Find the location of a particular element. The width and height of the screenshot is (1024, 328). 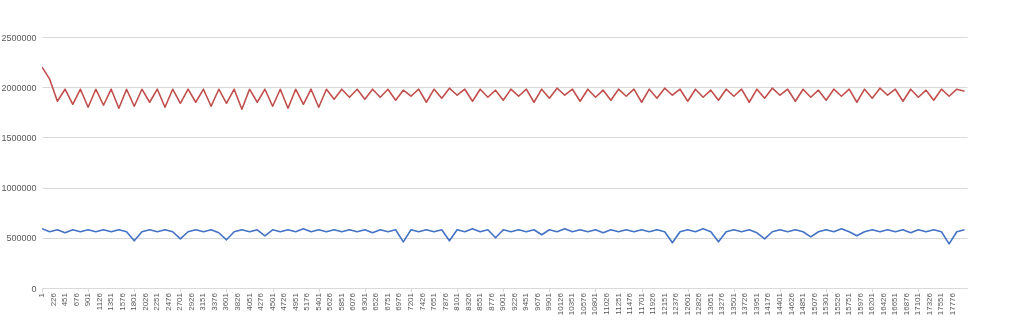

x-tick-label: 1801 is located at coordinates (134, 301).